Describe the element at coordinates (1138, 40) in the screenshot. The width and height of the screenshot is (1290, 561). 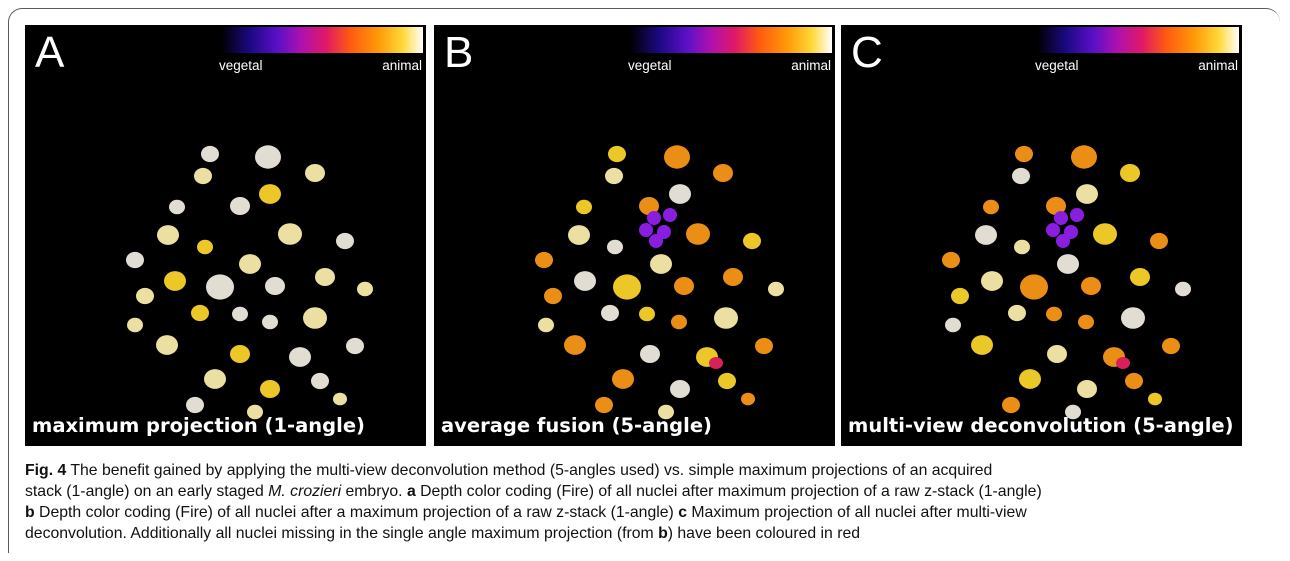
I see `panel-c-colorbar` at that location.